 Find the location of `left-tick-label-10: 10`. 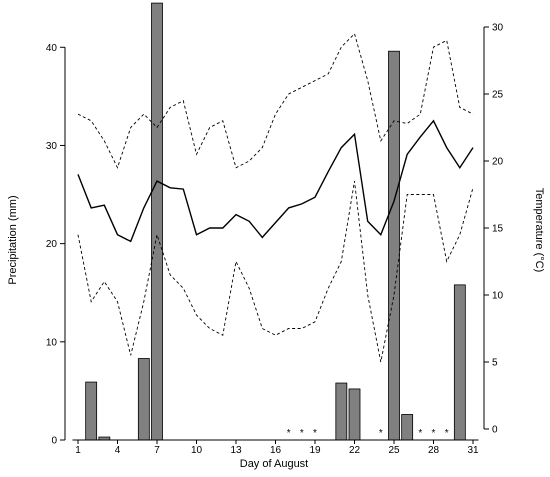

left-tick-label-10: 10 is located at coordinates (52, 342).